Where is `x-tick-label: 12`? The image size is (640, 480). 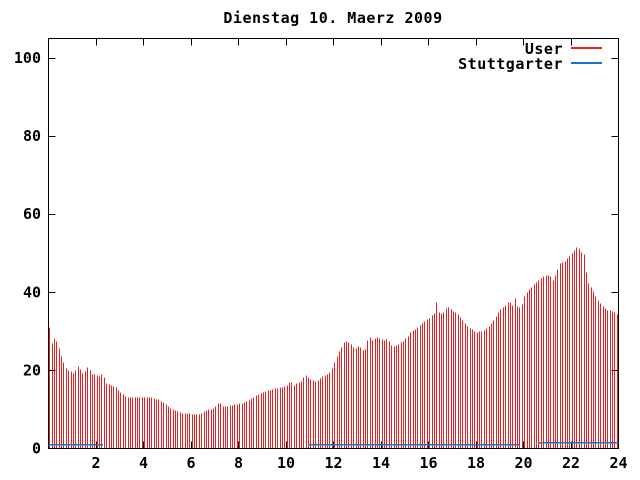
x-tick-label: 12 is located at coordinates (333, 463).